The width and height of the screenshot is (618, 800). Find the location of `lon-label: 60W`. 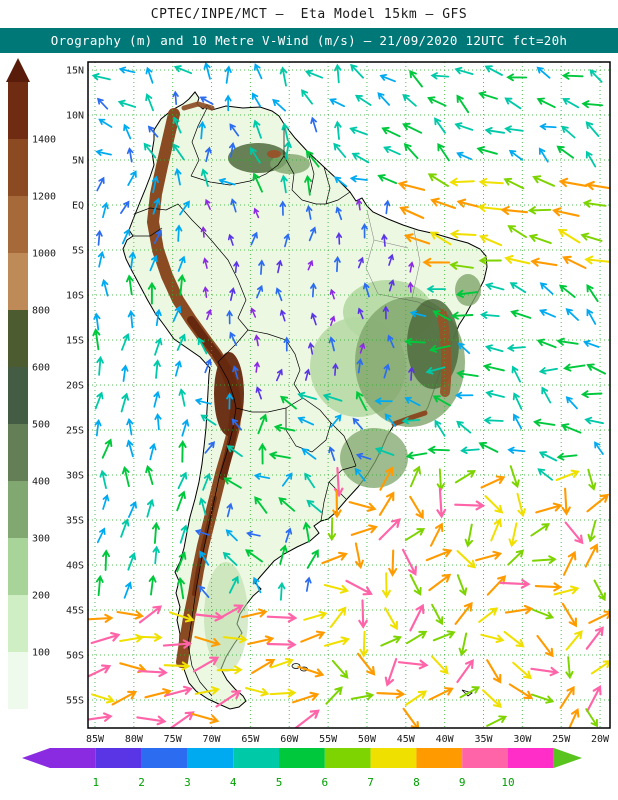

lon-label: 60W is located at coordinates (289, 739).